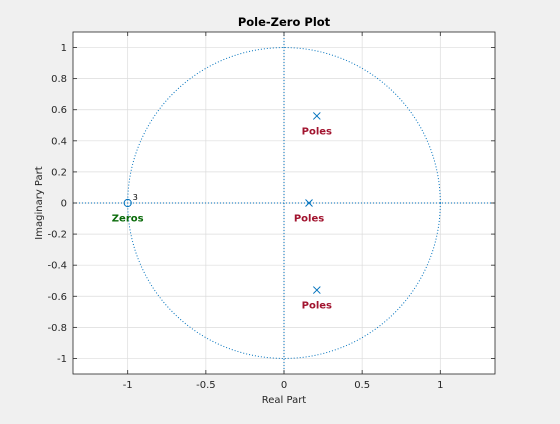  Describe the element at coordinates (59, 172) in the screenshot. I see `y-tick-label: 0.2` at that location.